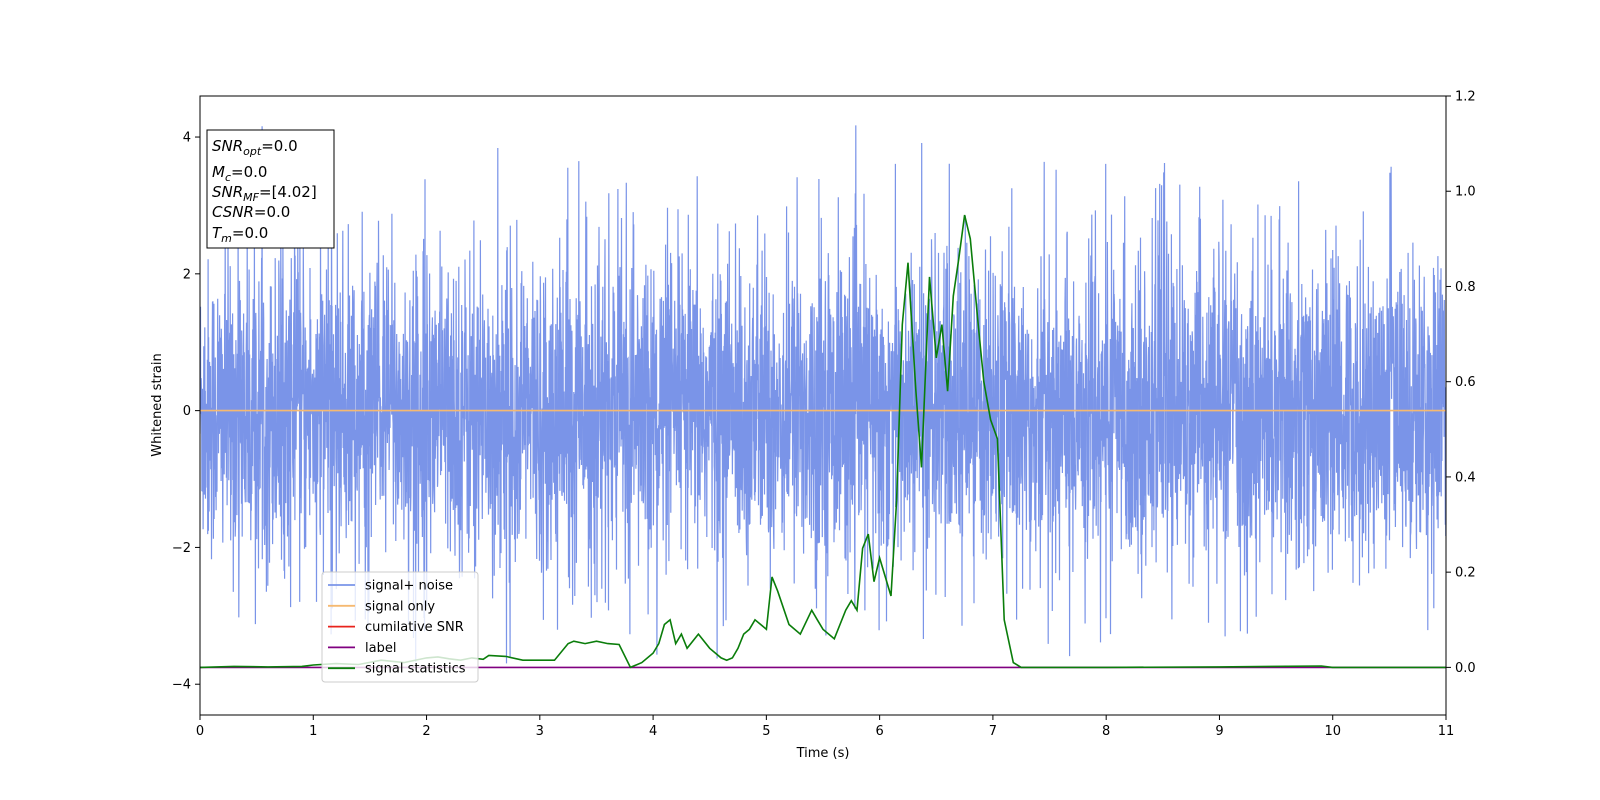  Describe the element at coordinates (653, 731) in the screenshot. I see `x-tick-label: 4` at that location.